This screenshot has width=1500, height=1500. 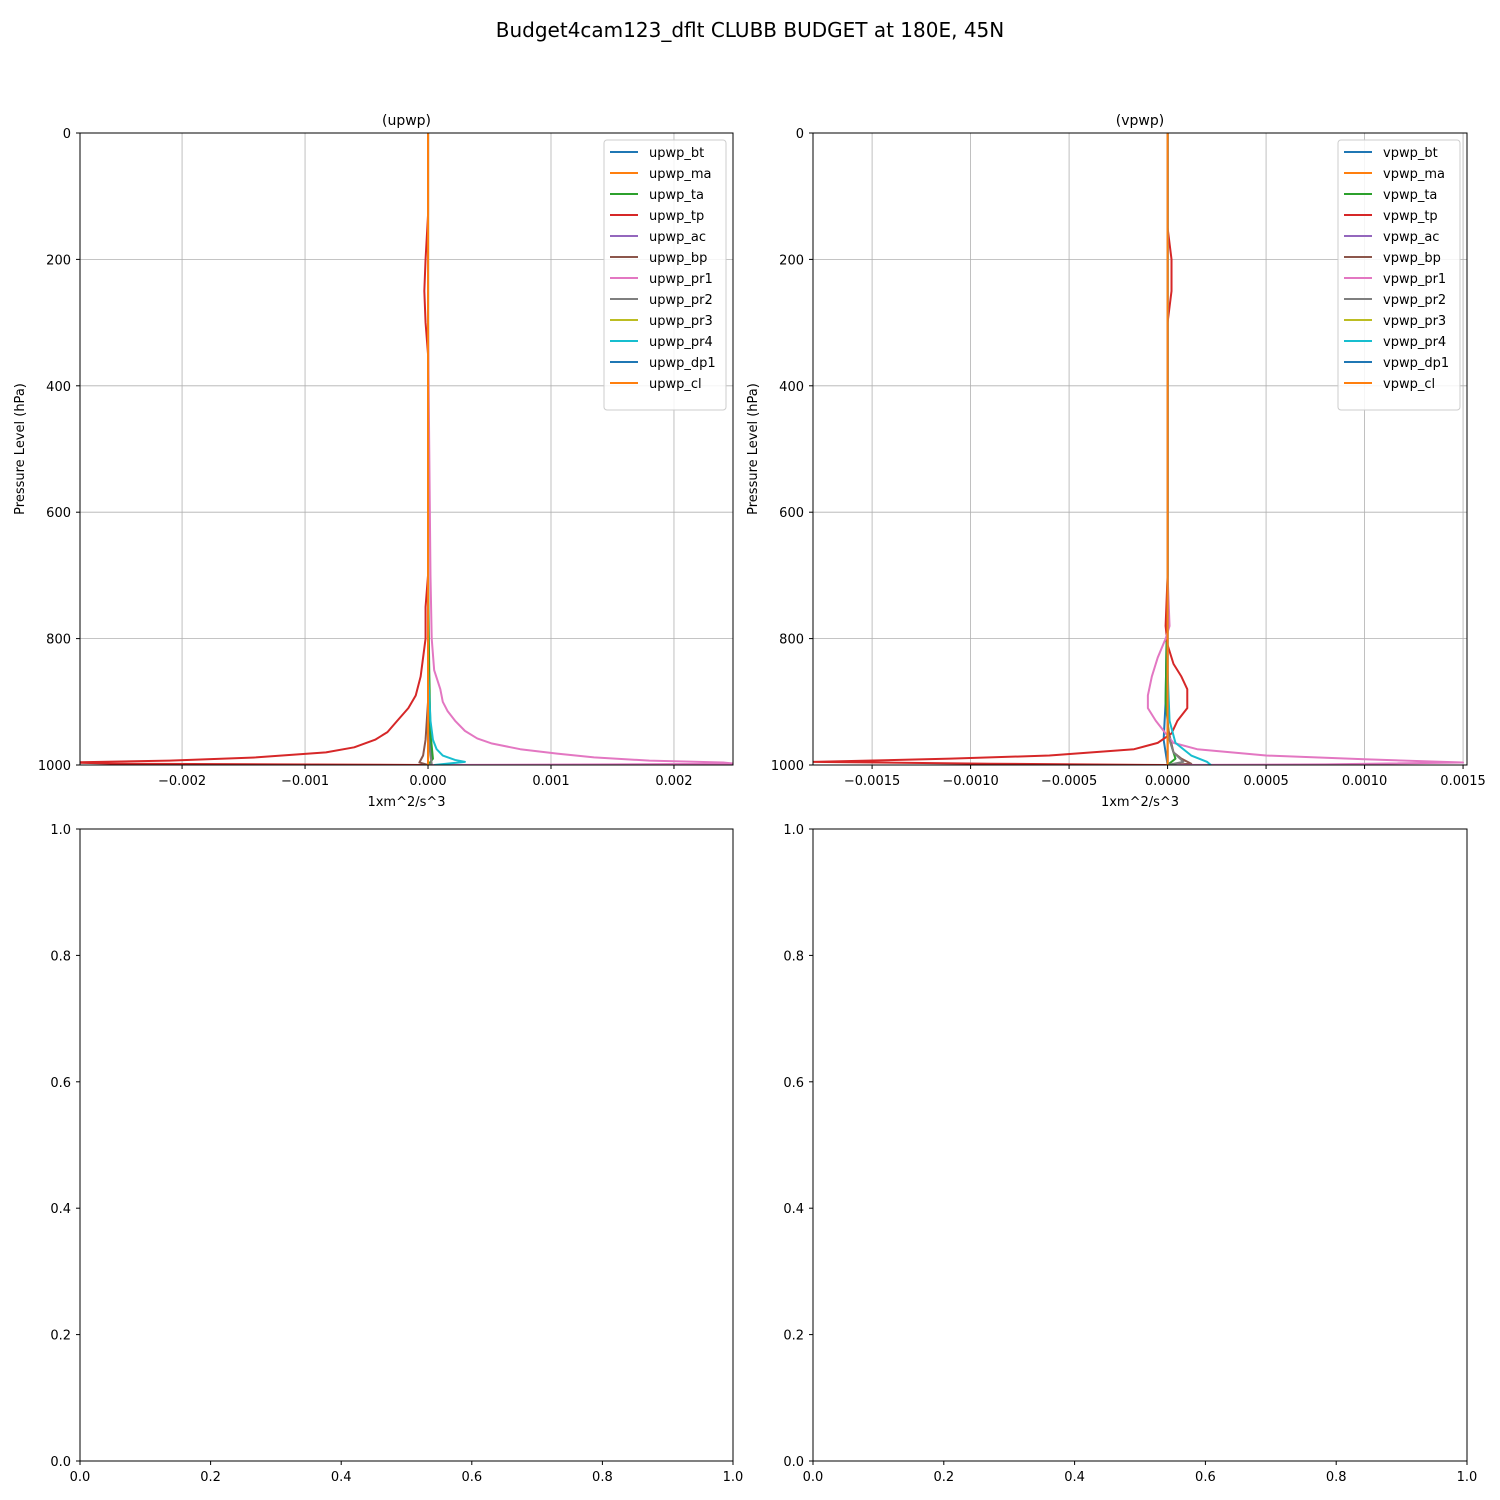 What do you see at coordinates (676, 216) in the screenshot?
I see `axes-1-legend-label-upwp_tp: upwp_tp` at bounding box center [676, 216].